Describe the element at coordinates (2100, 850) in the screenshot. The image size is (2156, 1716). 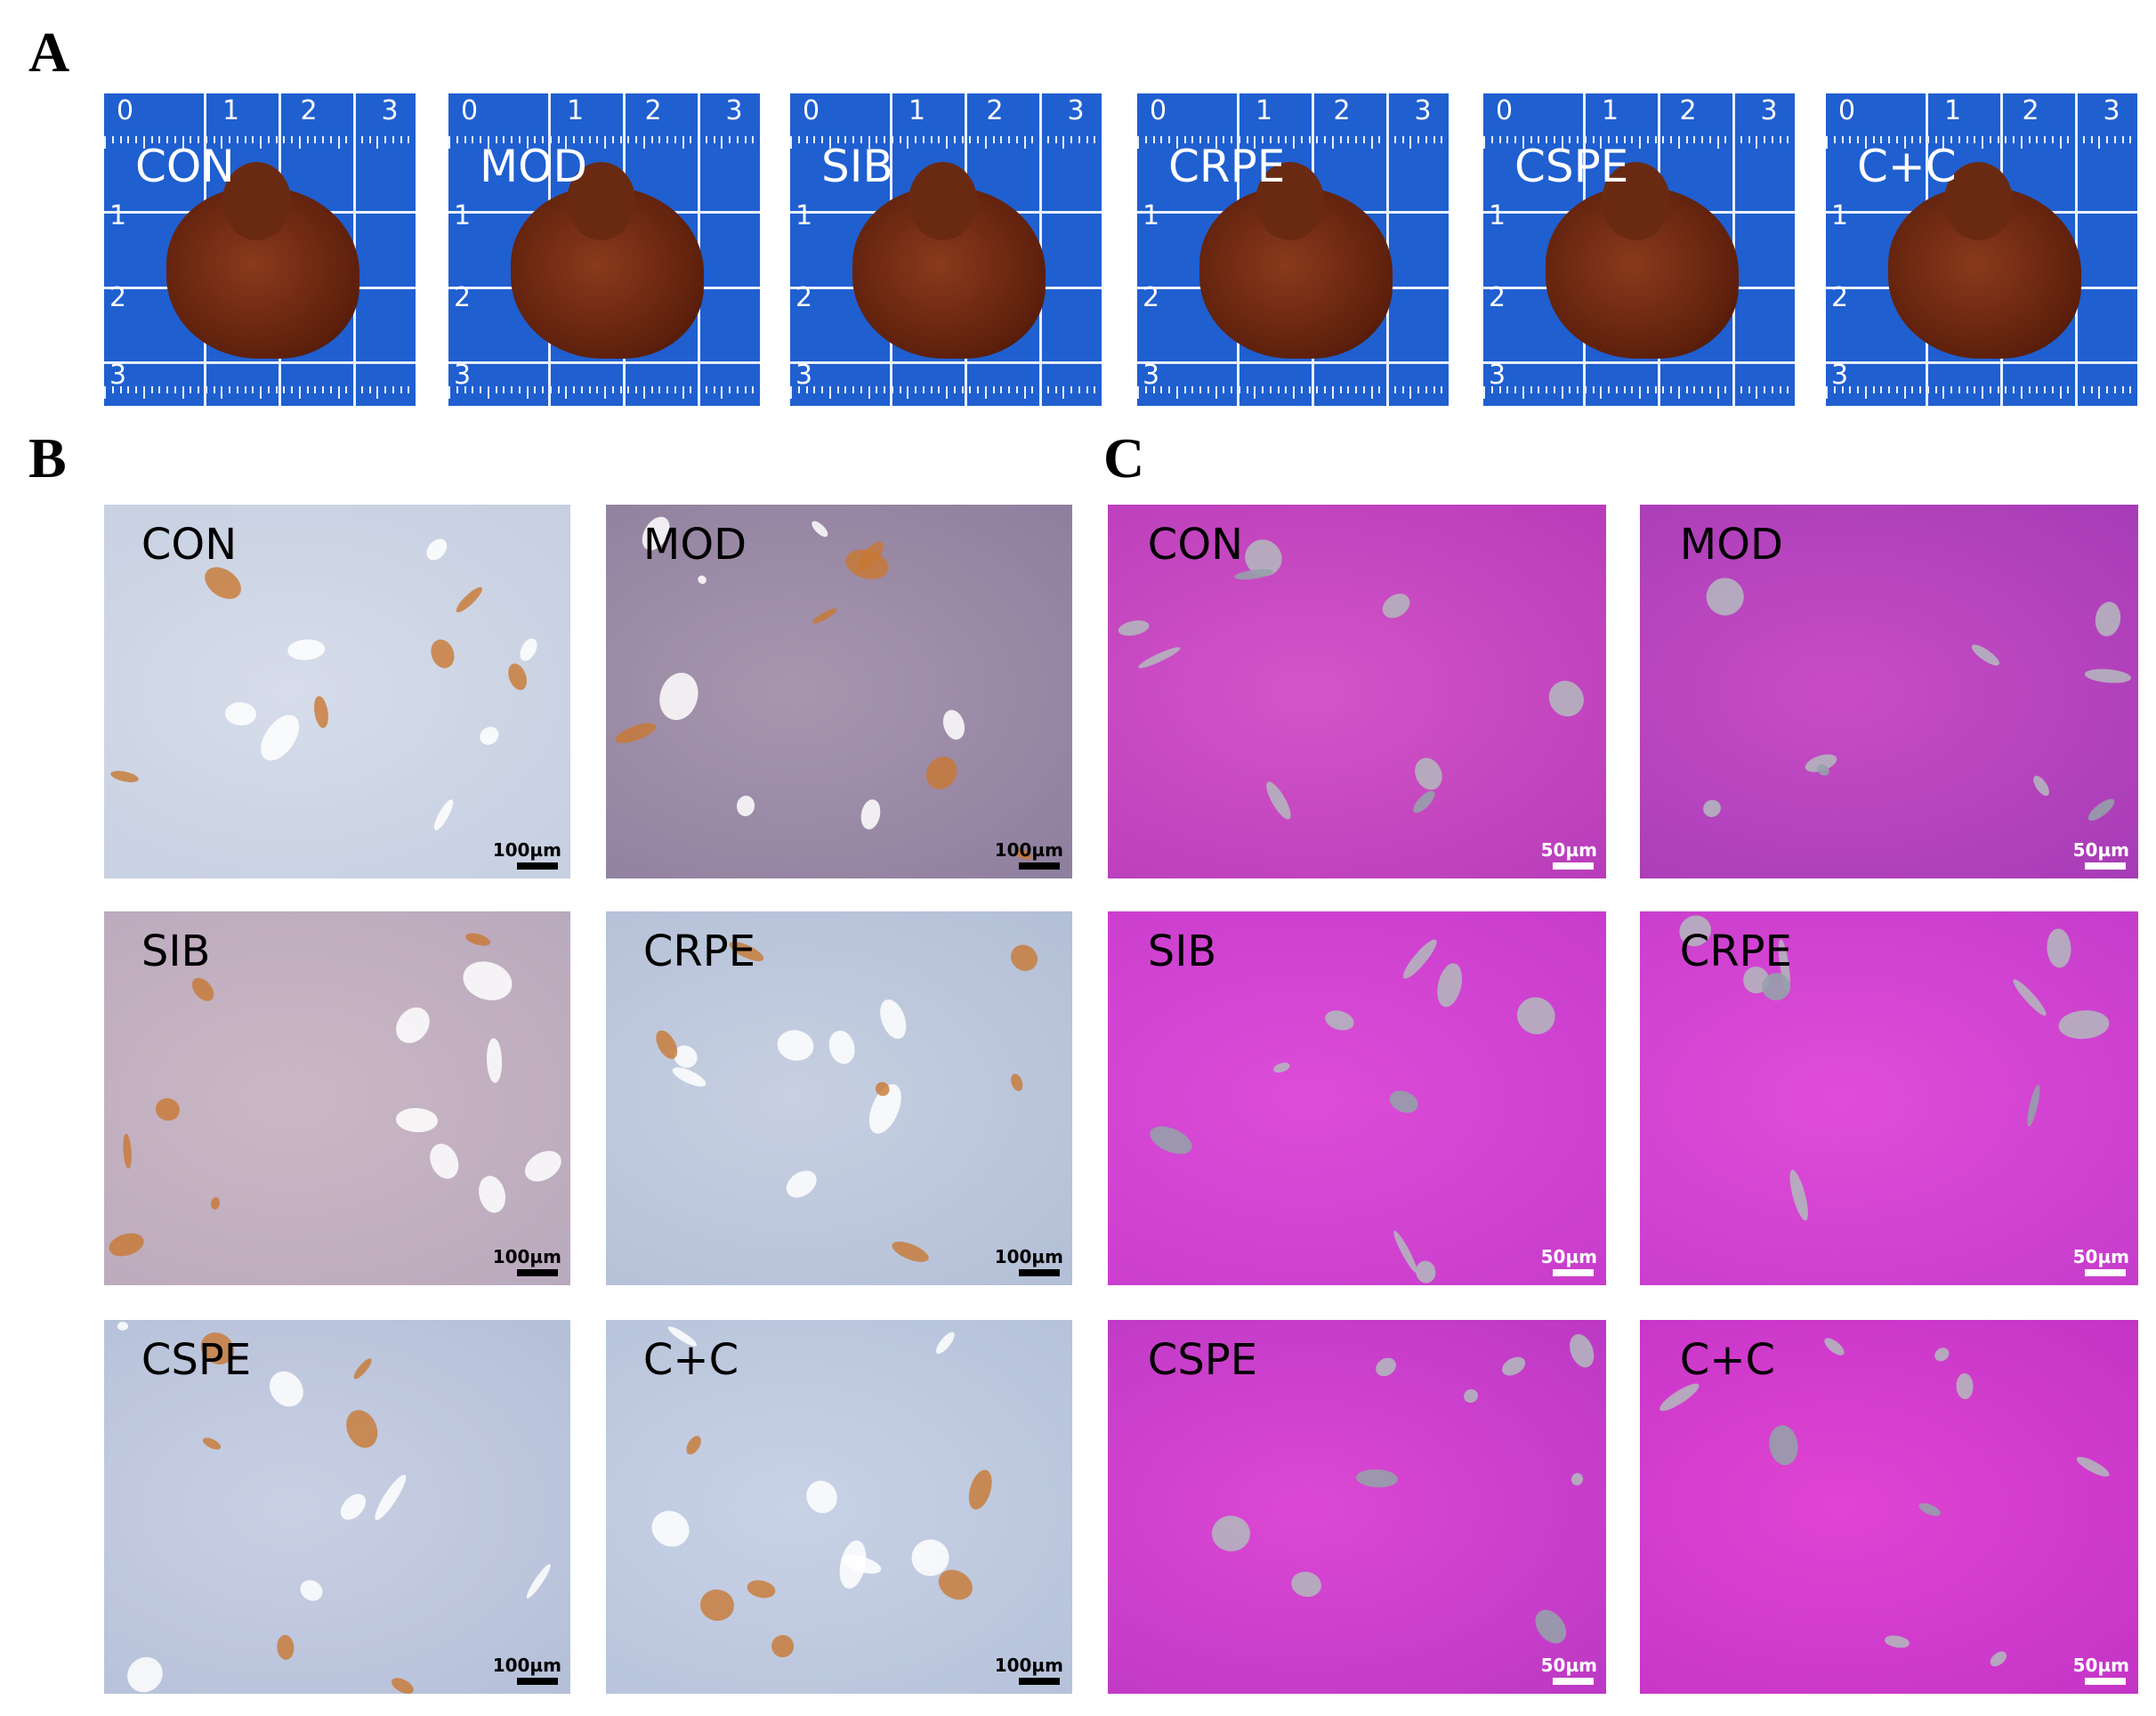
I see `scale-bar-text: 50µm` at that location.